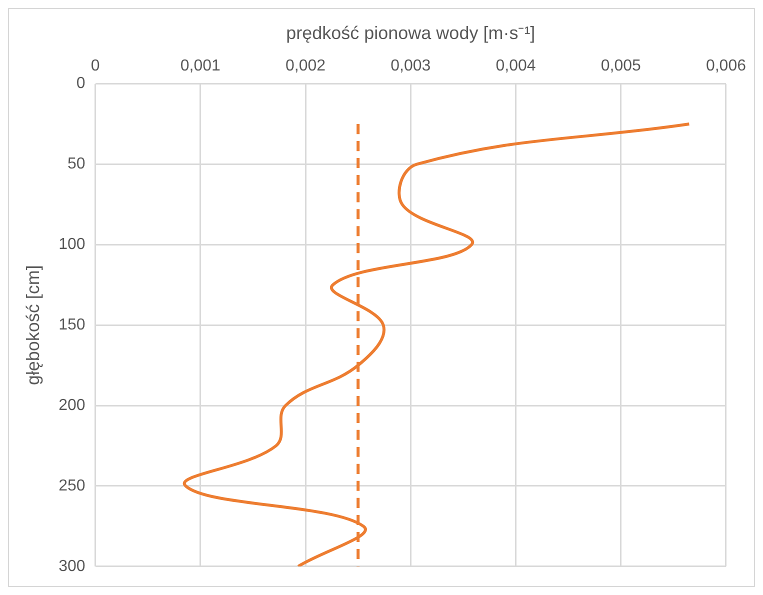 Image resolution: width=763 pixels, height=595 pixels. I want to click on x-tick-label: 0,006, so click(726, 66).